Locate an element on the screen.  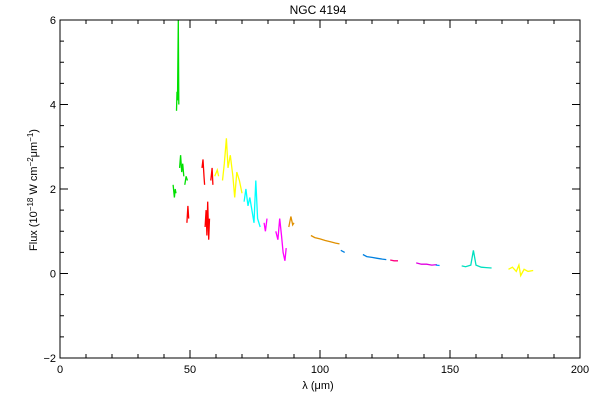
chart-title: NGC 4194 is located at coordinates (318, 10).